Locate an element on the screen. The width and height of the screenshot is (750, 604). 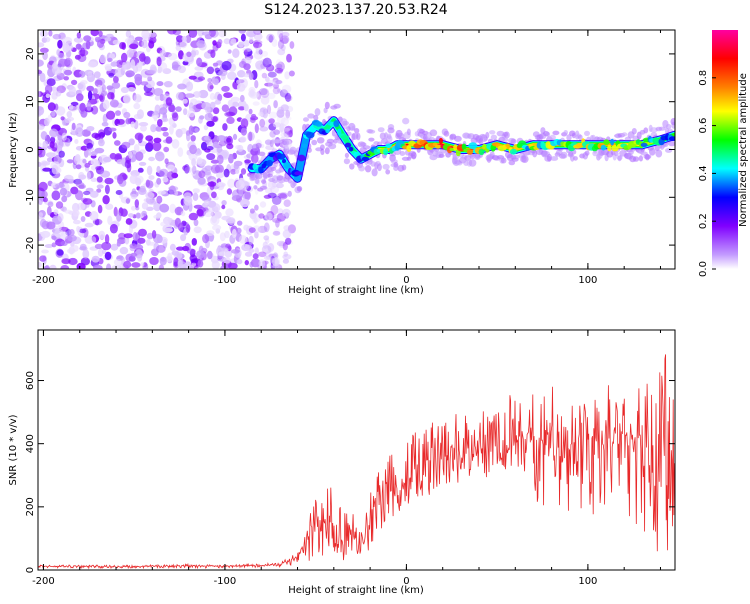
x-tick-label: -100 is located at coordinates (225, 581).